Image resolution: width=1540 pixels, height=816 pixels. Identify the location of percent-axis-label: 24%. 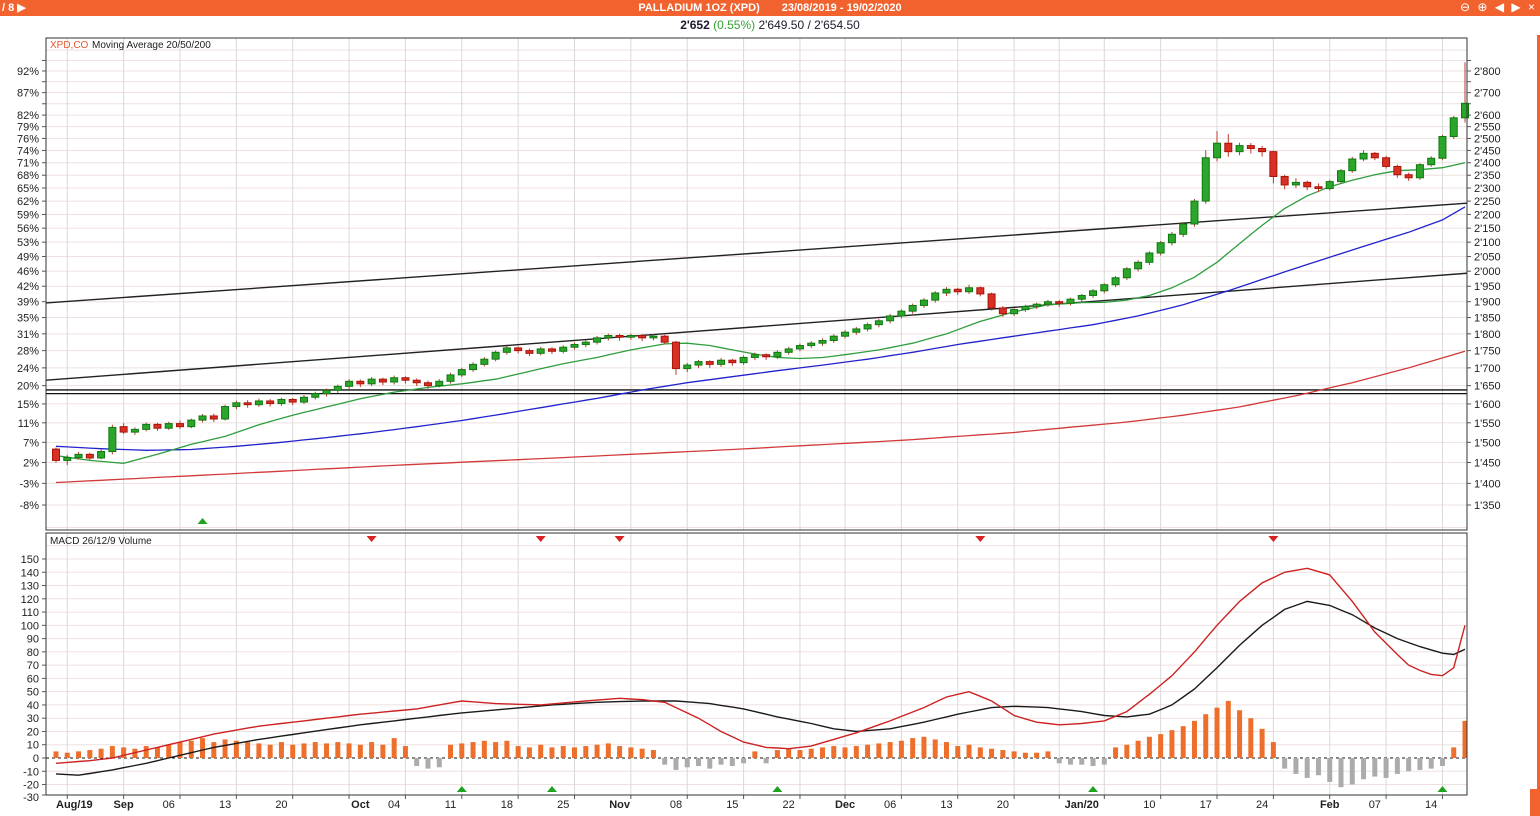
(28, 369).